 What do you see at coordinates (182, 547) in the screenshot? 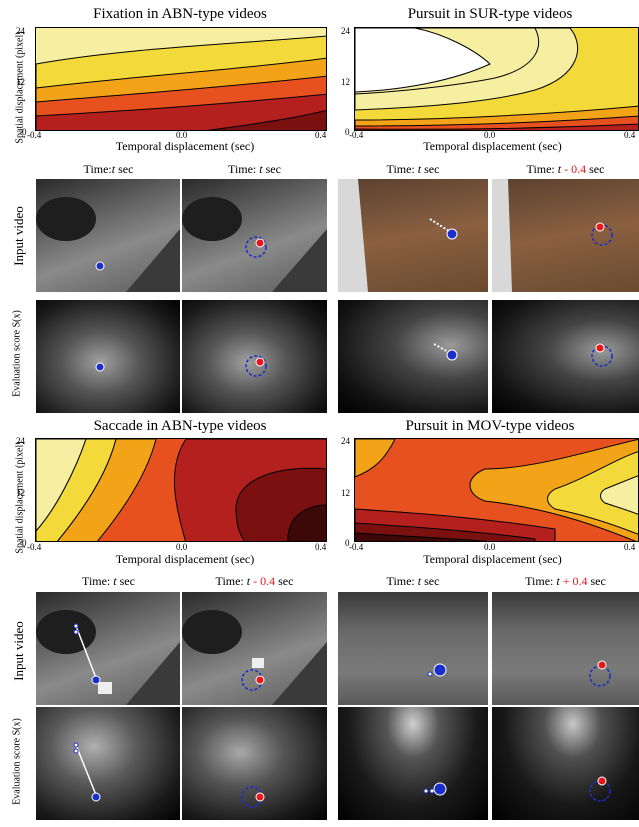
I see `xtick-zero-p2: 0.0` at bounding box center [182, 547].